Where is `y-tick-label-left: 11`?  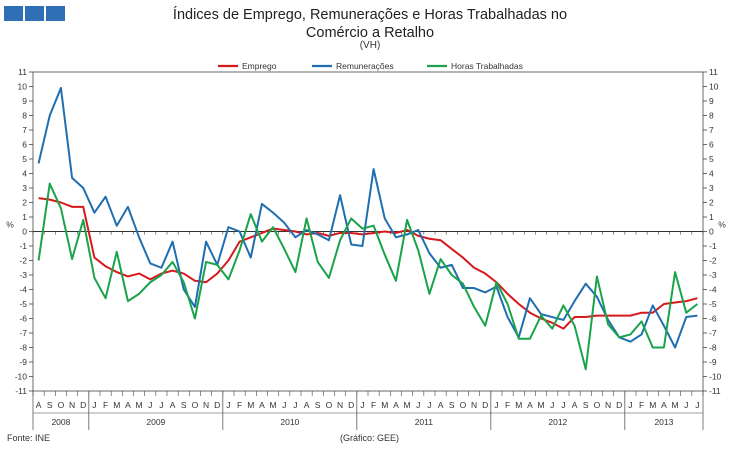 y-tick-label-left: 11 is located at coordinates (22, 72).